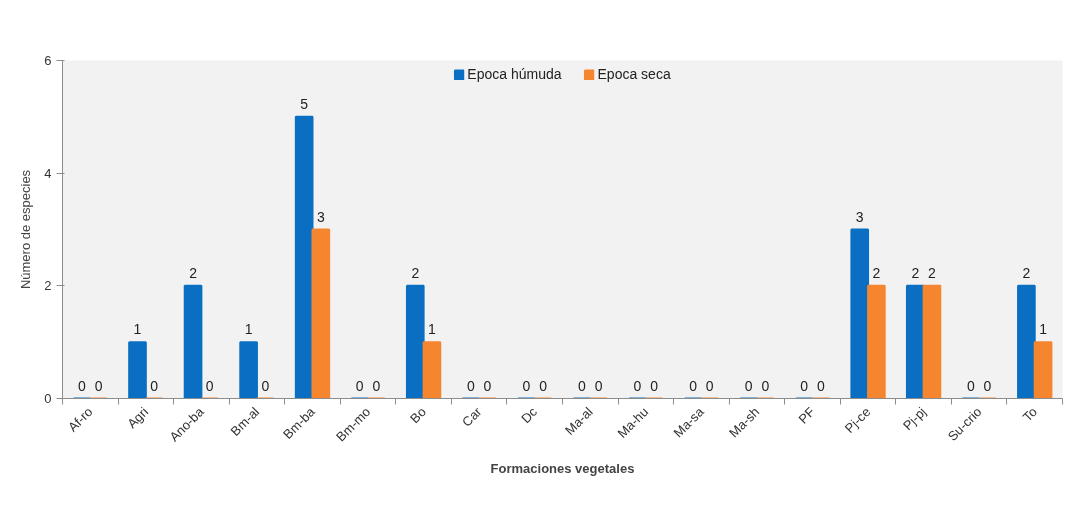 The width and height of the screenshot is (1089, 507). Describe the element at coordinates (138, 418) in the screenshot. I see `x-tick-label: Agri` at that location.